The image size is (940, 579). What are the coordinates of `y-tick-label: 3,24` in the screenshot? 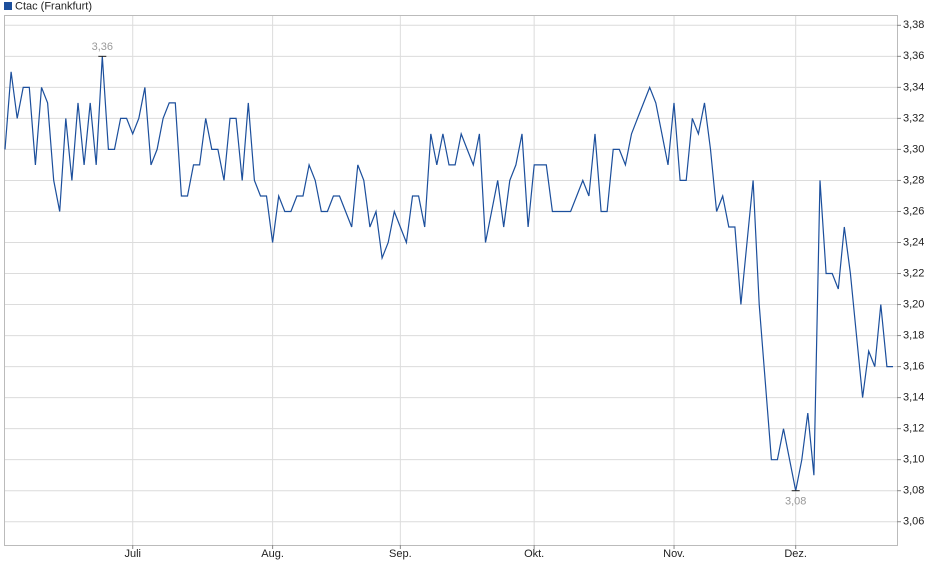 It's located at (913, 242).